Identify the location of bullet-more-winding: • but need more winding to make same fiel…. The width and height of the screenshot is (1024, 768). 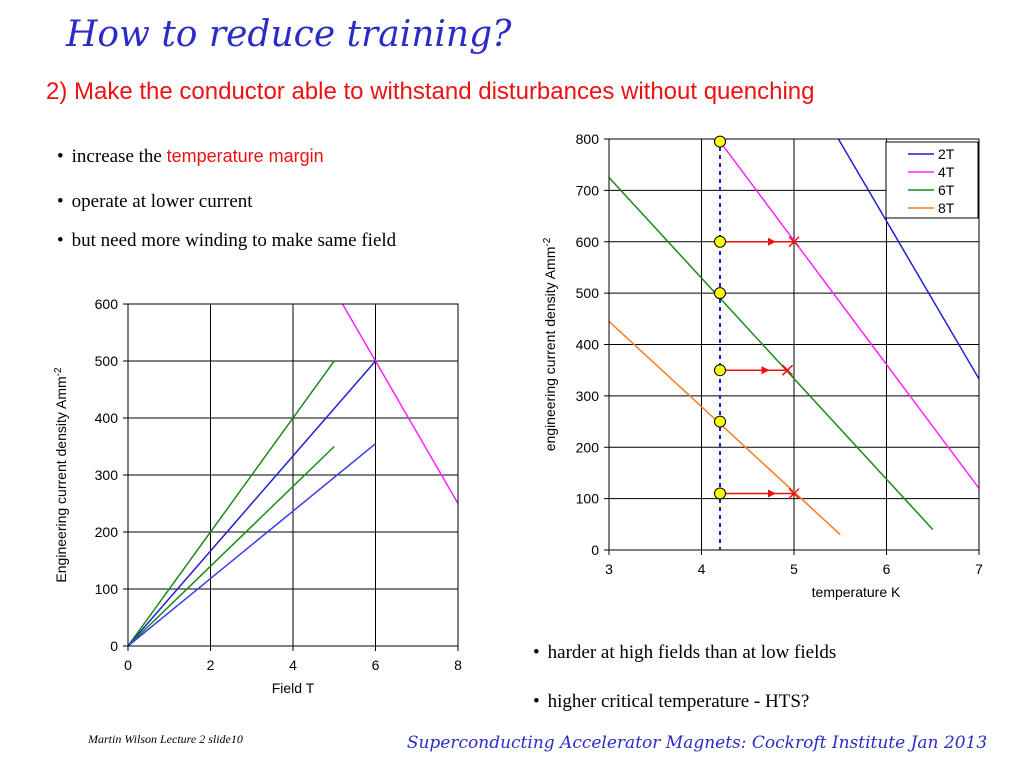
(226, 241).